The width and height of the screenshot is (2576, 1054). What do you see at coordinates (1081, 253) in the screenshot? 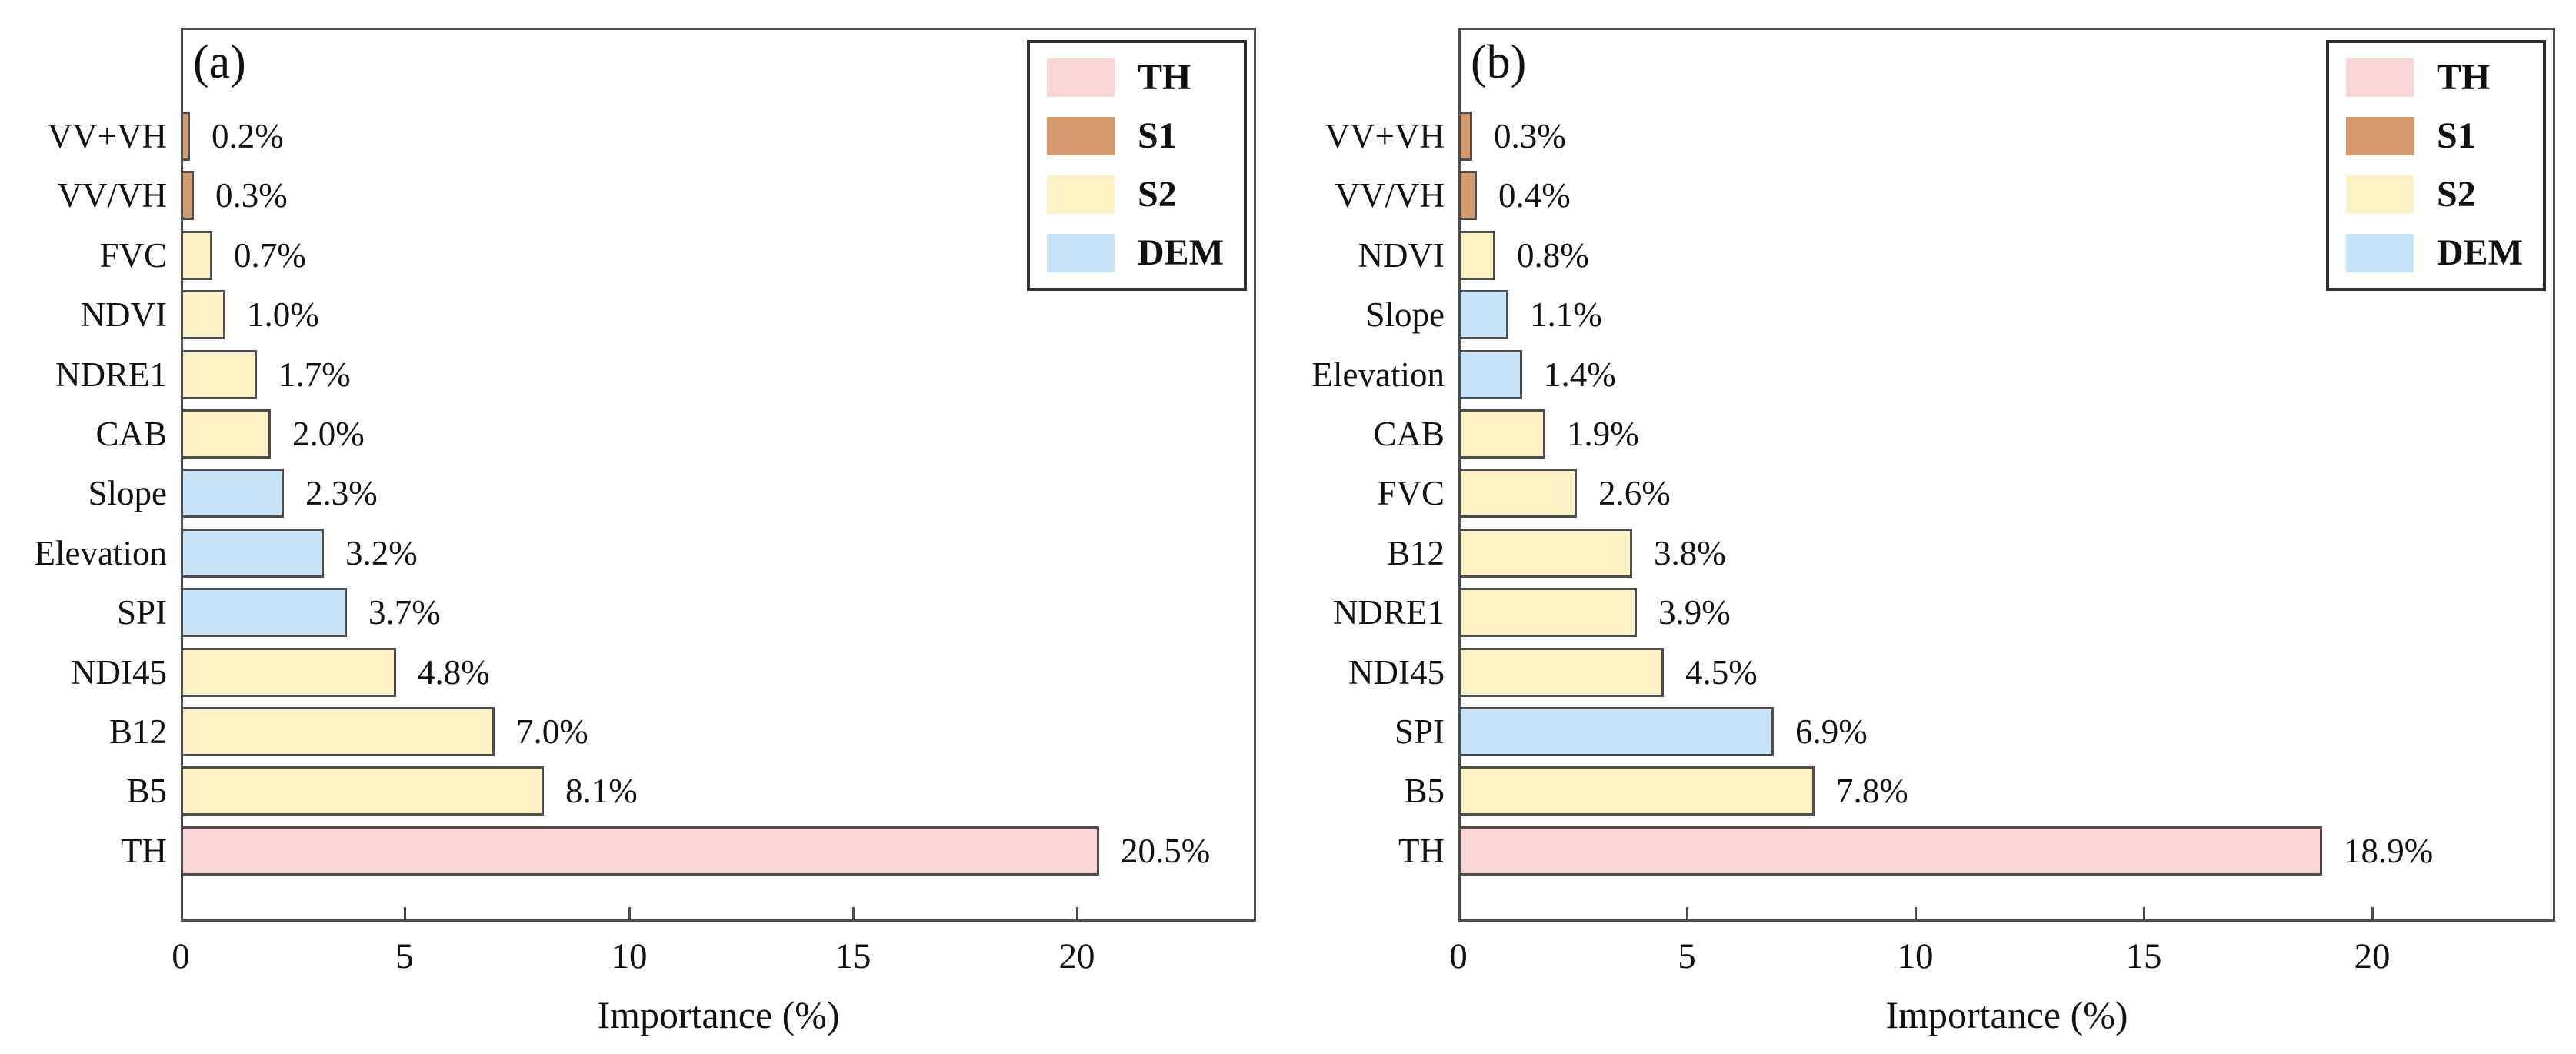
I see `legend-swatch-dem` at bounding box center [1081, 253].